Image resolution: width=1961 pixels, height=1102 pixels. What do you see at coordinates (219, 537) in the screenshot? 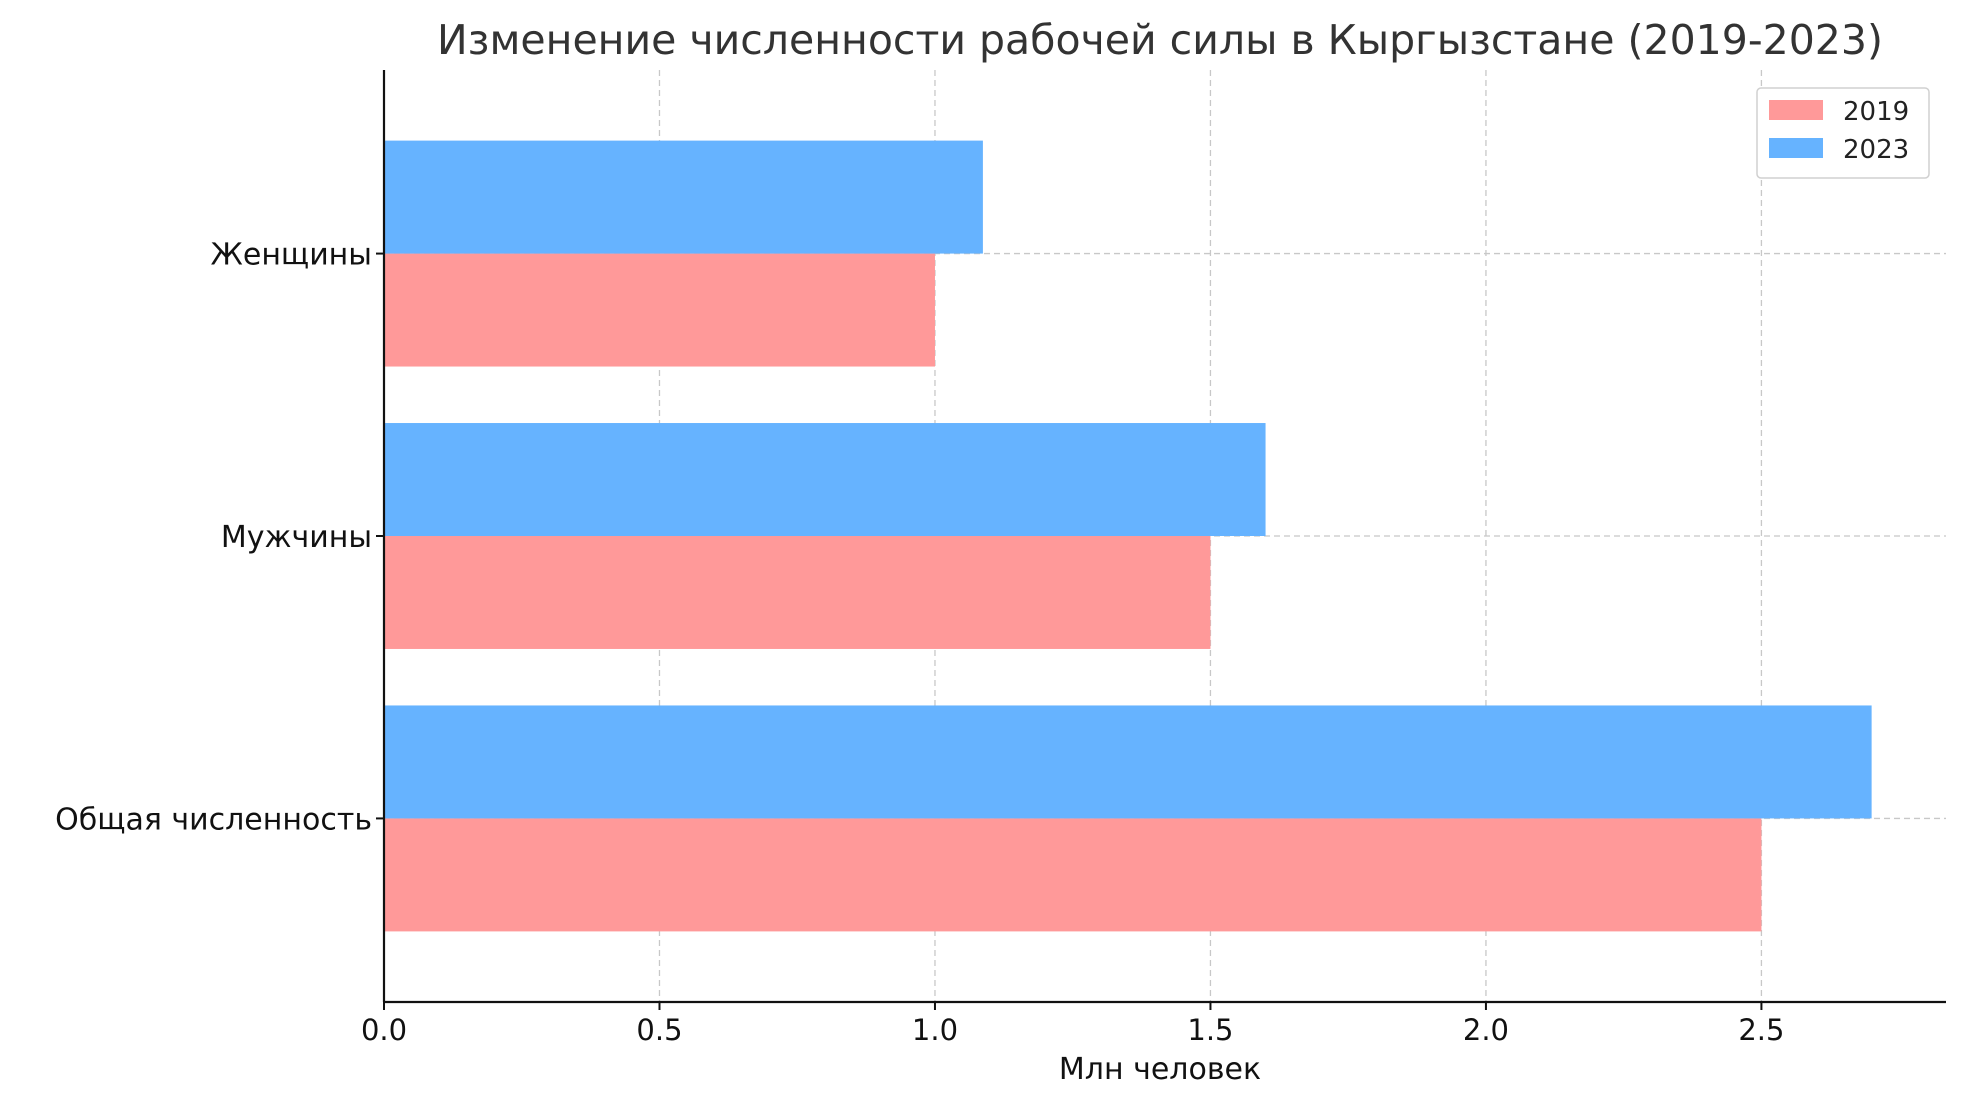
I see `category-labels: Общая численность Мужчины Женщины` at bounding box center [219, 537].